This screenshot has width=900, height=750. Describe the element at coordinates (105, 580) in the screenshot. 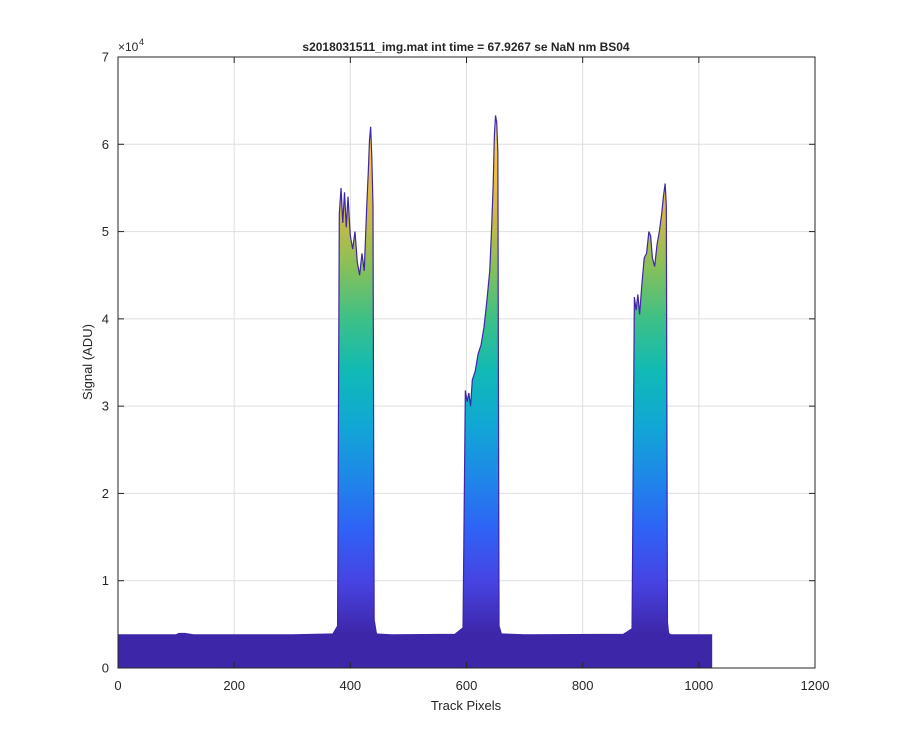

I see `y-tick-label: 1` at that location.